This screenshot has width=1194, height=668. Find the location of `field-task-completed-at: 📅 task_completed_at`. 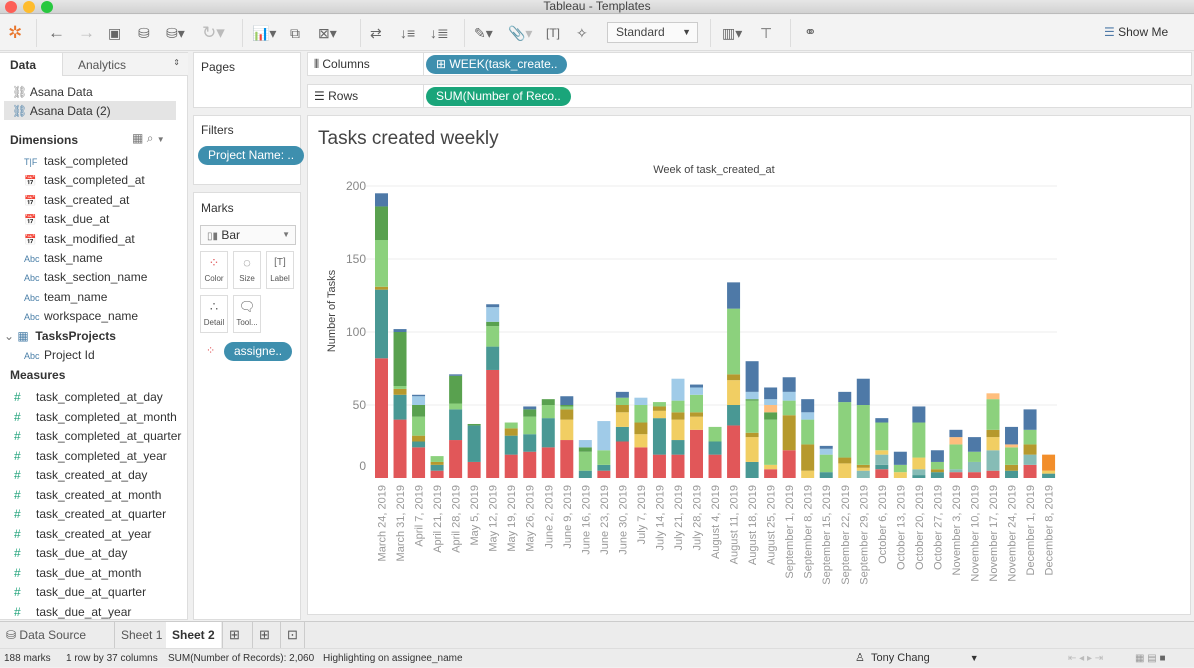

field-task-completed-at: 📅 task_completed_at is located at coordinates (84, 180).